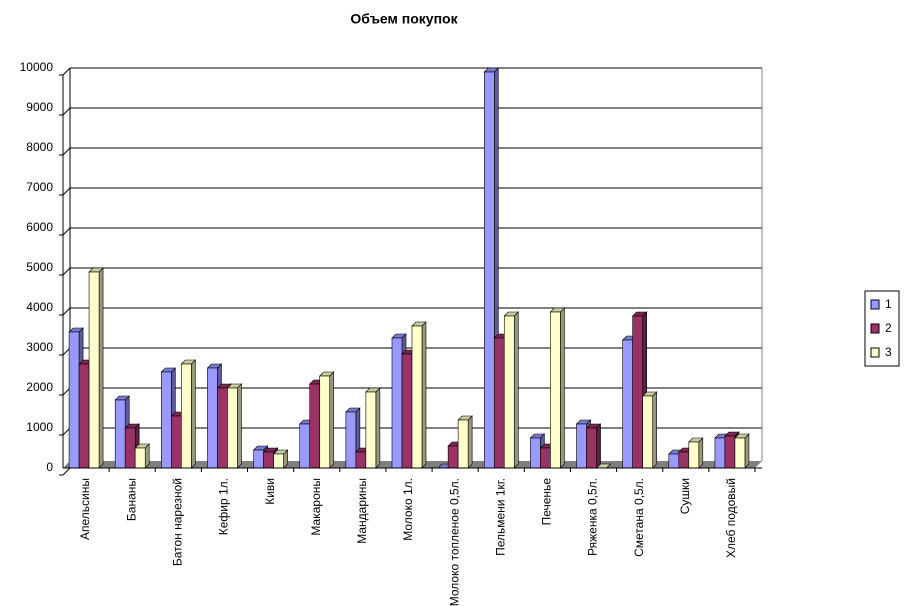  What do you see at coordinates (404, 19) in the screenshot?
I see `chart-title: Объем покупок` at bounding box center [404, 19].